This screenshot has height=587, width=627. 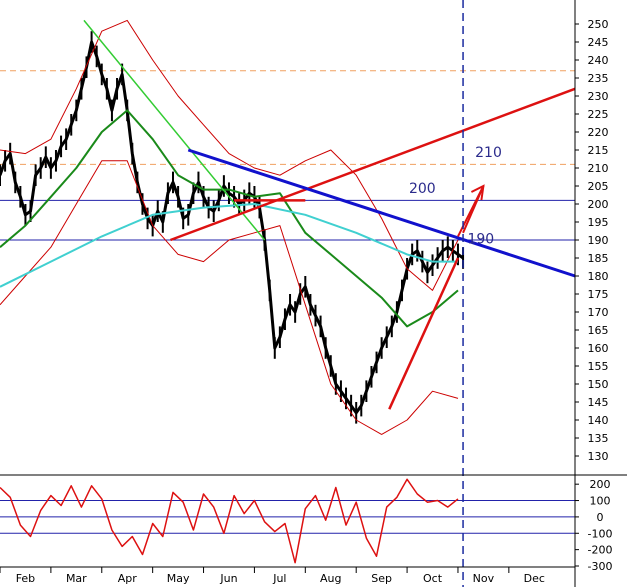 I want to click on x-tick-label: Mar, so click(x=76, y=578).